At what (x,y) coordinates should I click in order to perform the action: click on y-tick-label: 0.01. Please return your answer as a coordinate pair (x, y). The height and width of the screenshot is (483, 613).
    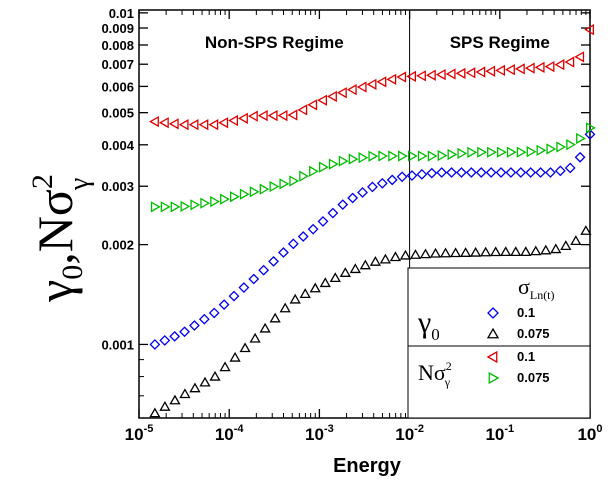
    Looking at the image, I should click on (121, 13).